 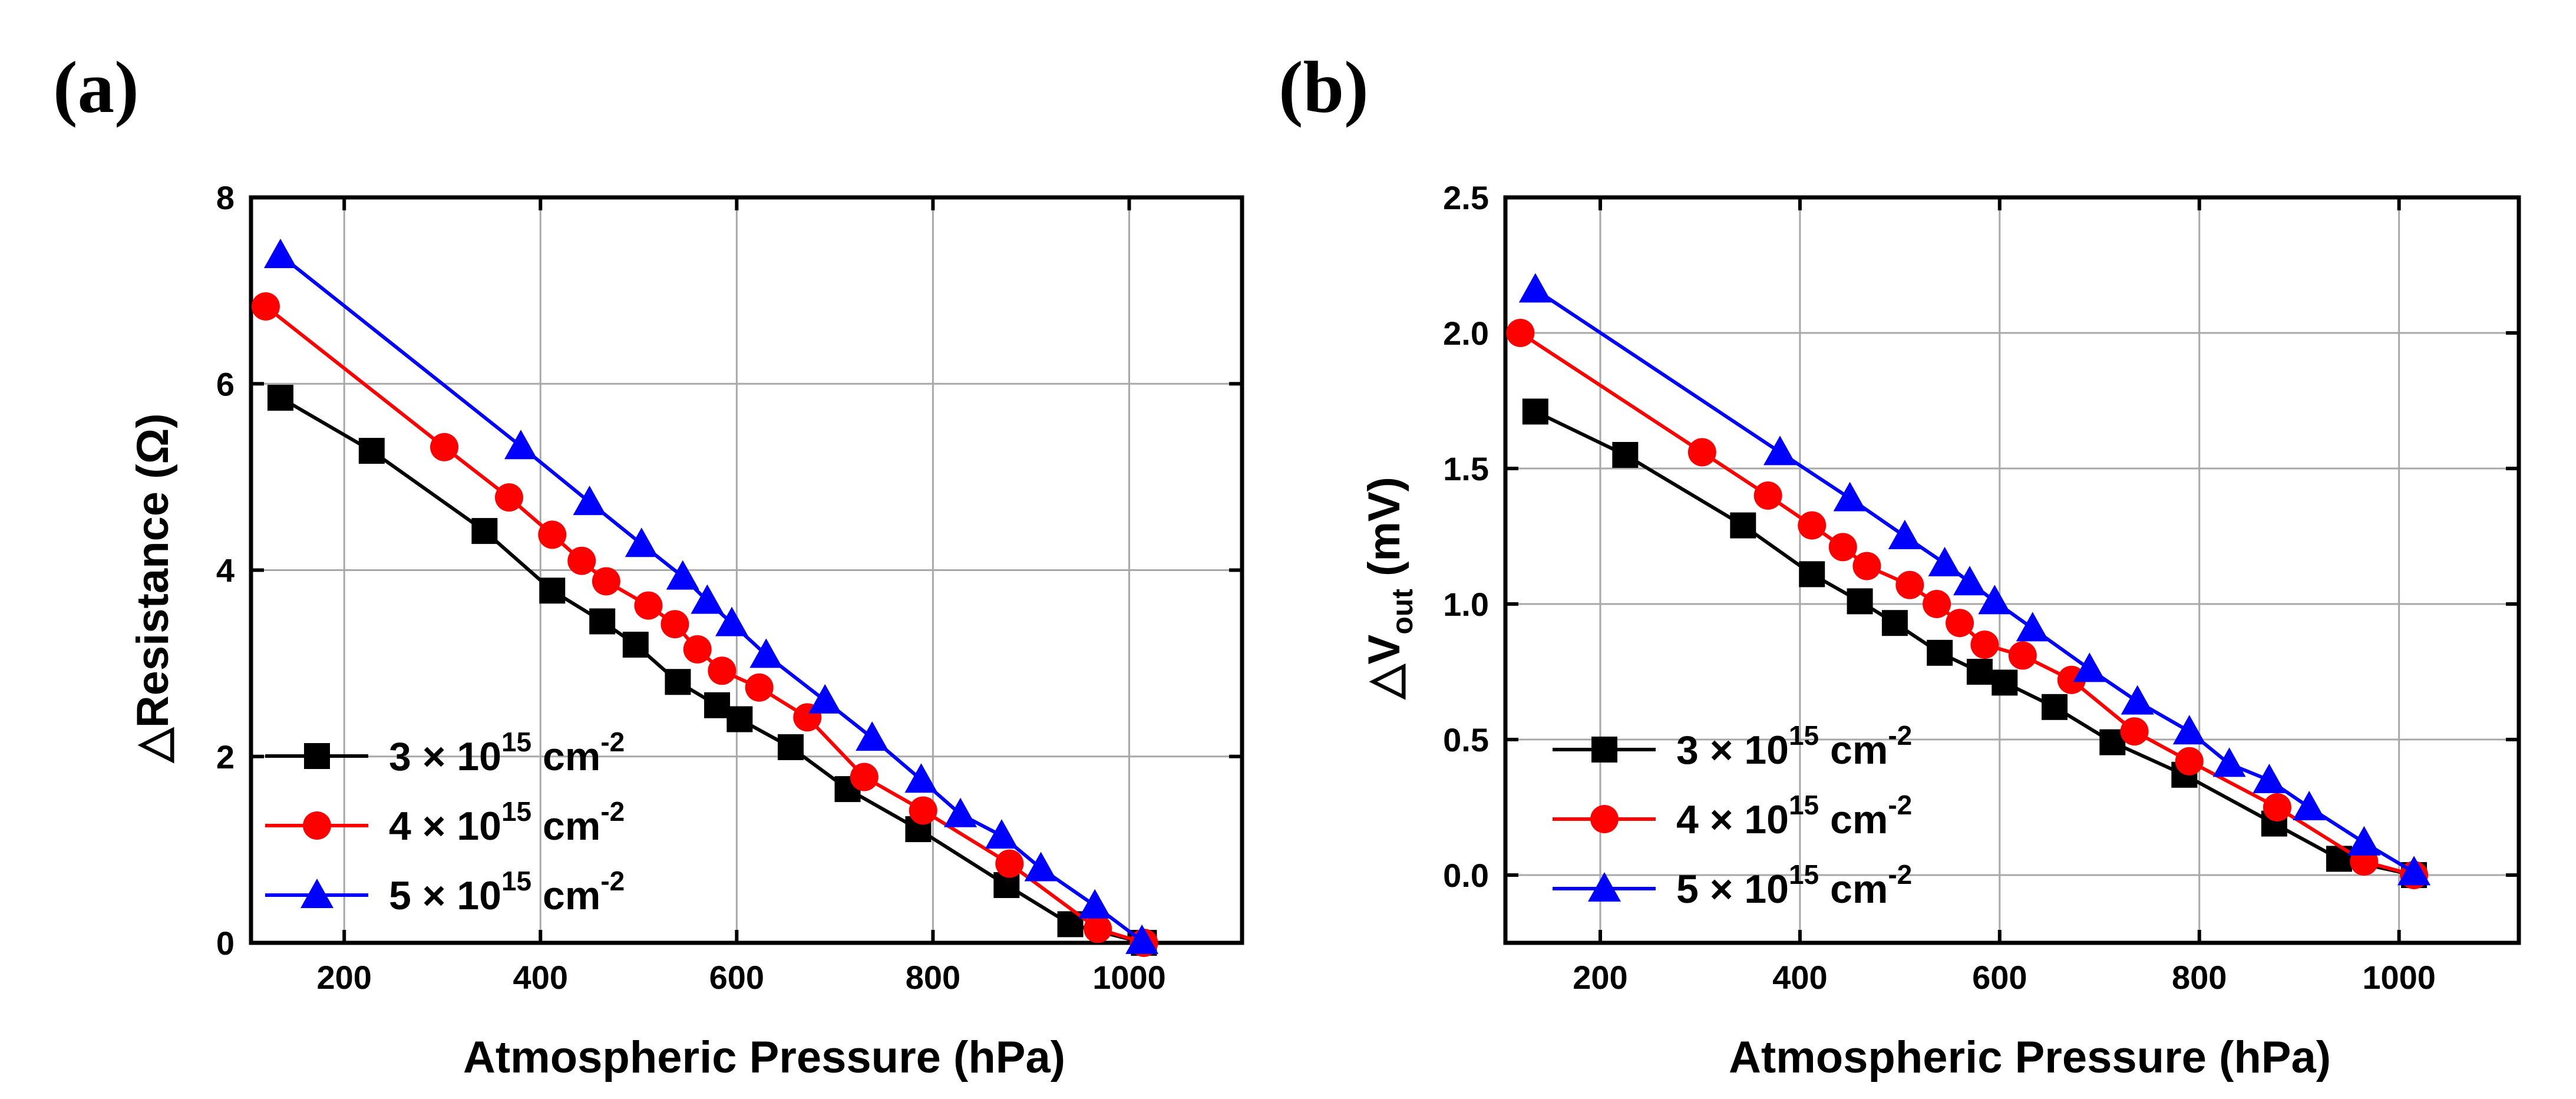 I want to click on legend-label: 4 × 1015 cm-2, so click(x=507, y=822).